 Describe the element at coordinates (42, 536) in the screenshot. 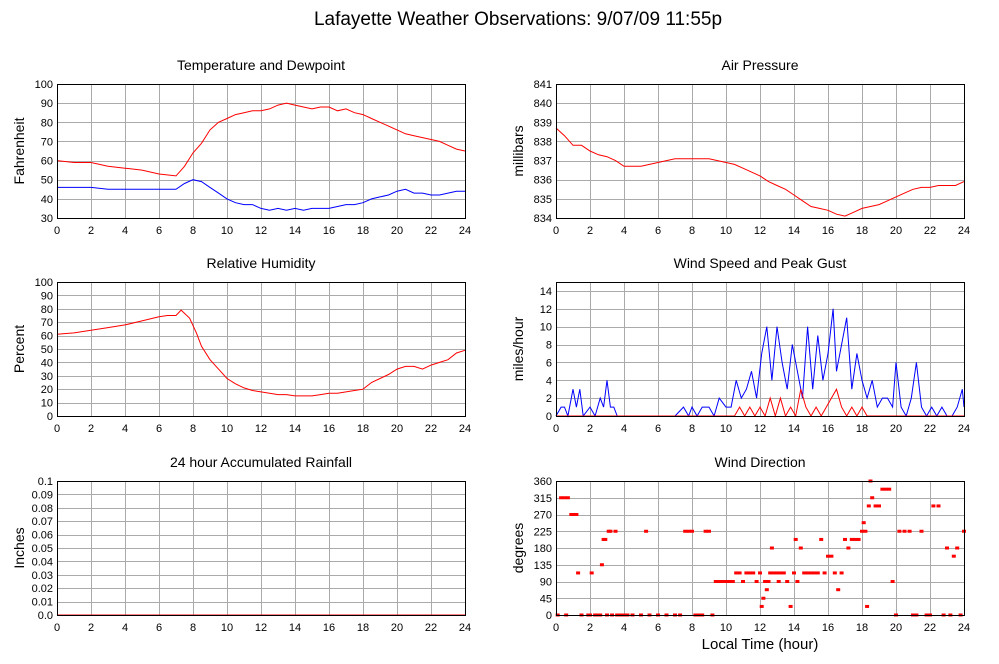

I see `y-tick-label: 0.06` at that location.